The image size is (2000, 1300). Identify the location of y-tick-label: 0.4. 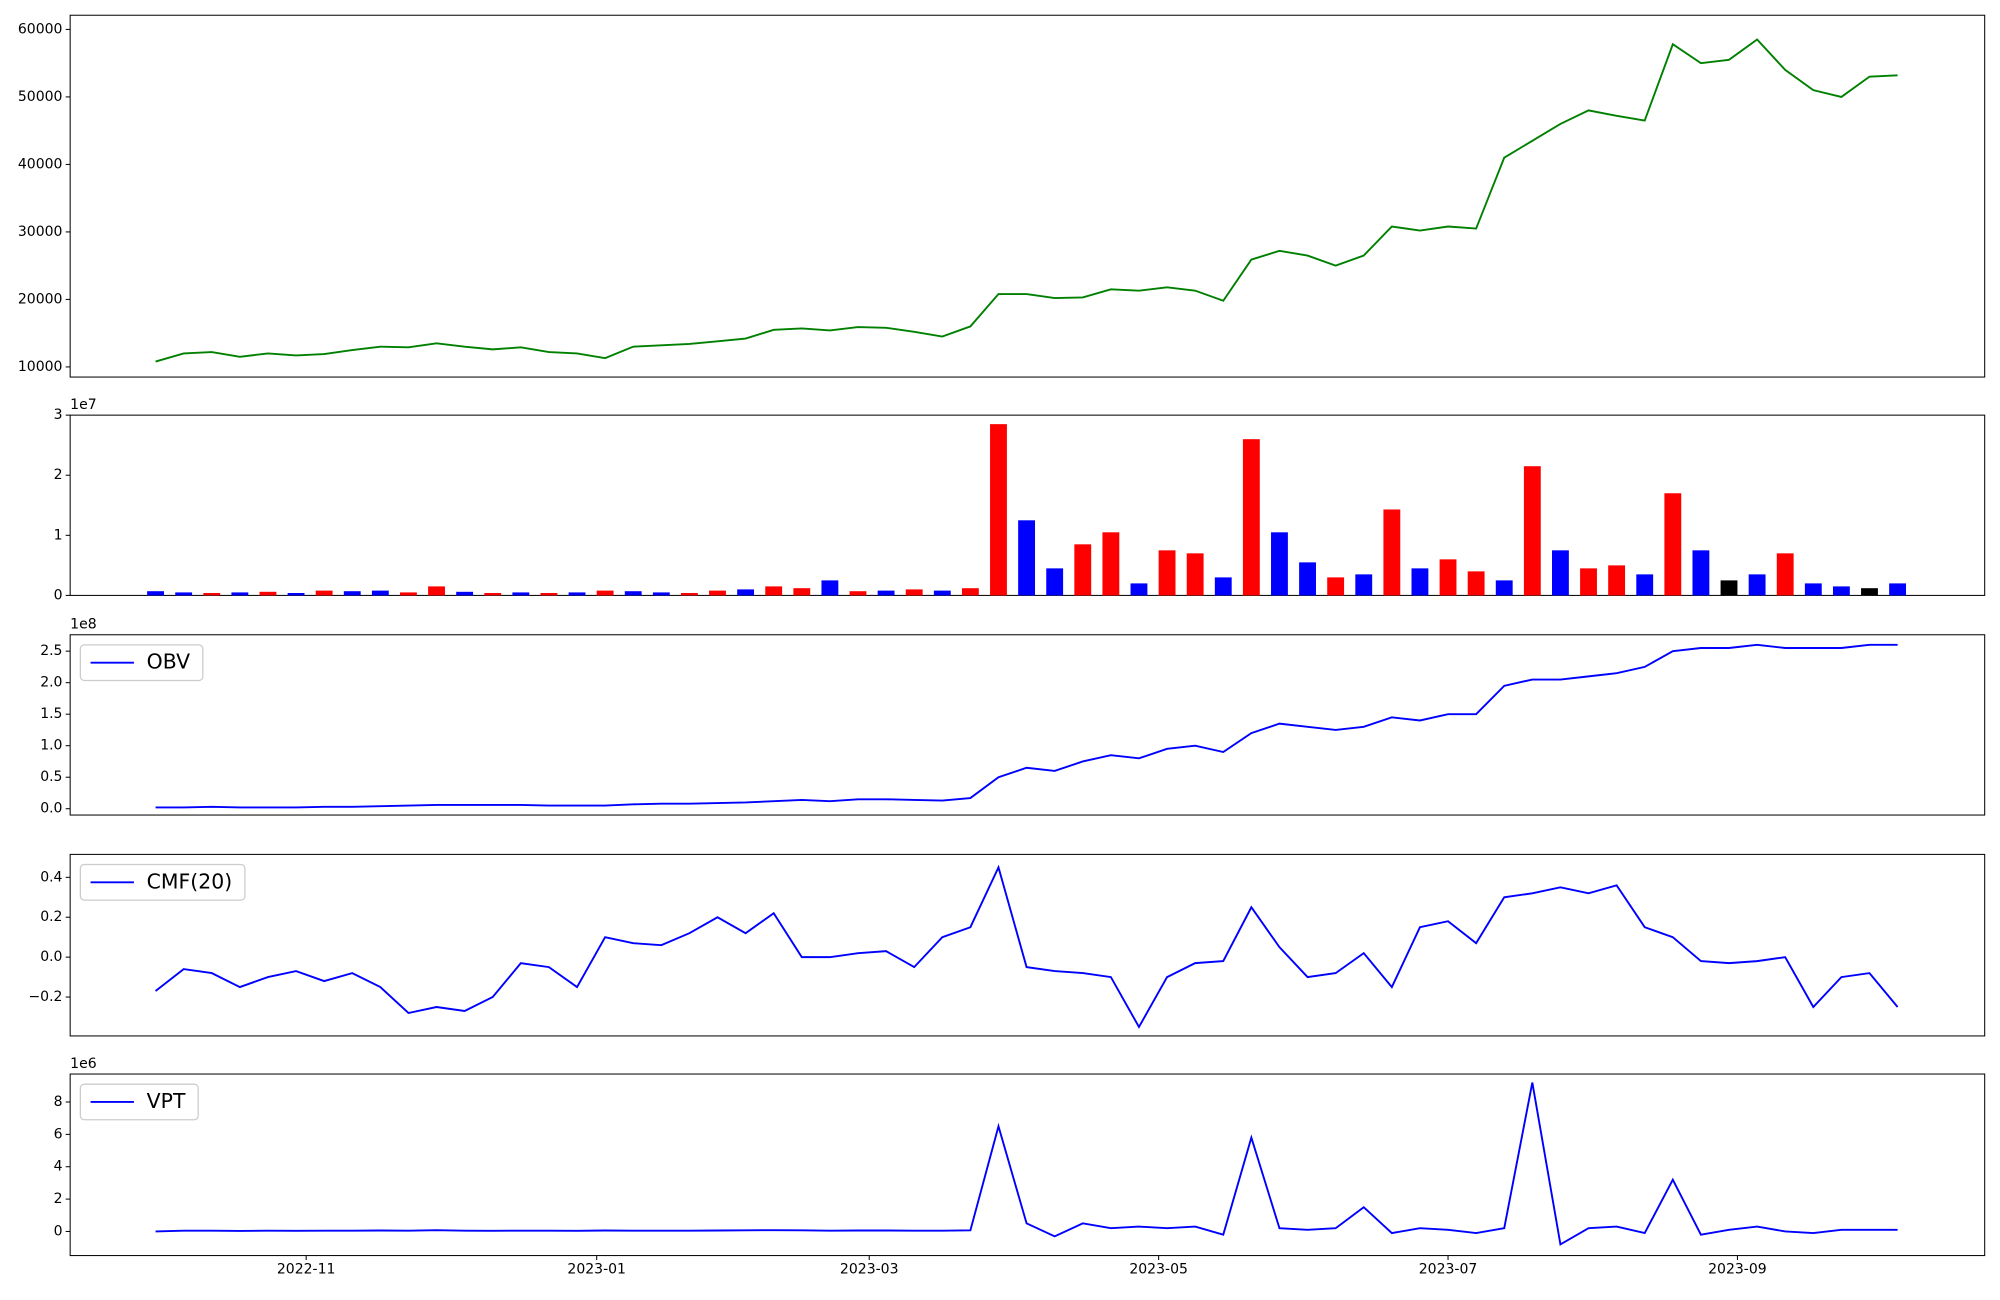
(51, 877).